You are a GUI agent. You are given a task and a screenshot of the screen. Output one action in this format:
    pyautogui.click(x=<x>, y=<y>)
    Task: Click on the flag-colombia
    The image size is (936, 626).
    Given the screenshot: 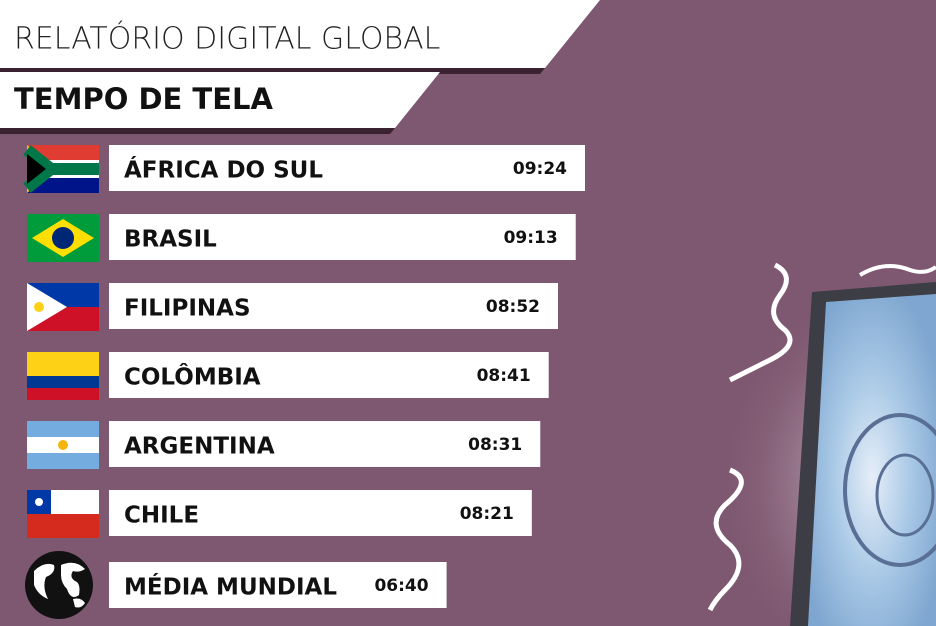 What is the action you would take?
    pyautogui.click(x=63, y=376)
    